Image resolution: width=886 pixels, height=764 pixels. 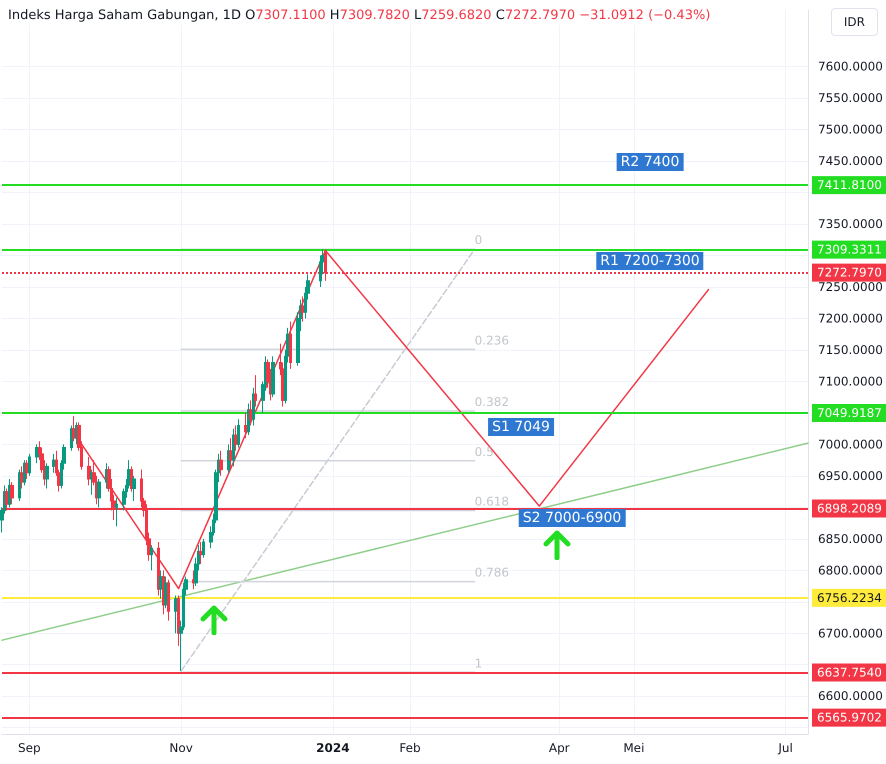 I want to click on x-tick-label: Apr, so click(x=559, y=748).